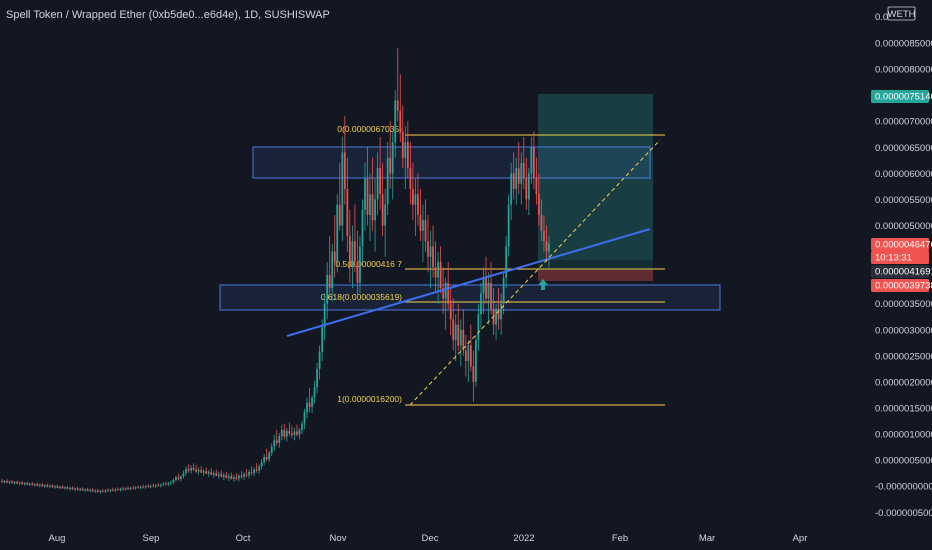 The height and width of the screenshot is (550, 932). What do you see at coordinates (893, 258) in the screenshot?
I see `price-tag-label: 10:13:31` at bounding box center [893, 258].